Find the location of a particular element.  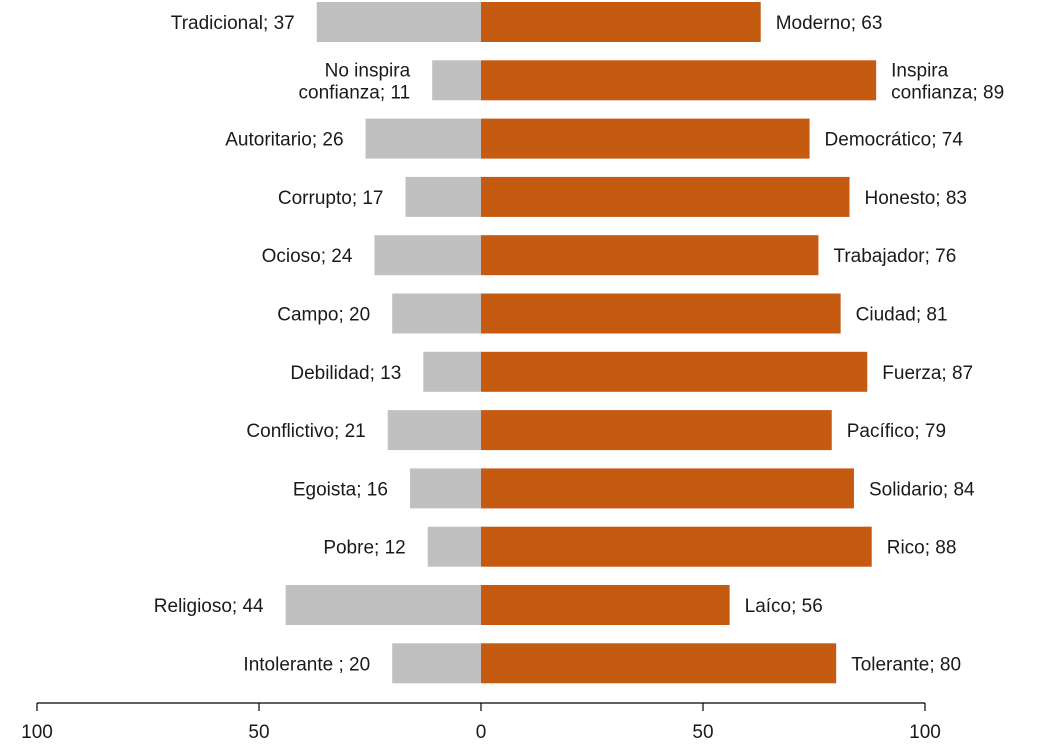

bar-label-left: Religioso; 44 is located at coordinates (209, 606).